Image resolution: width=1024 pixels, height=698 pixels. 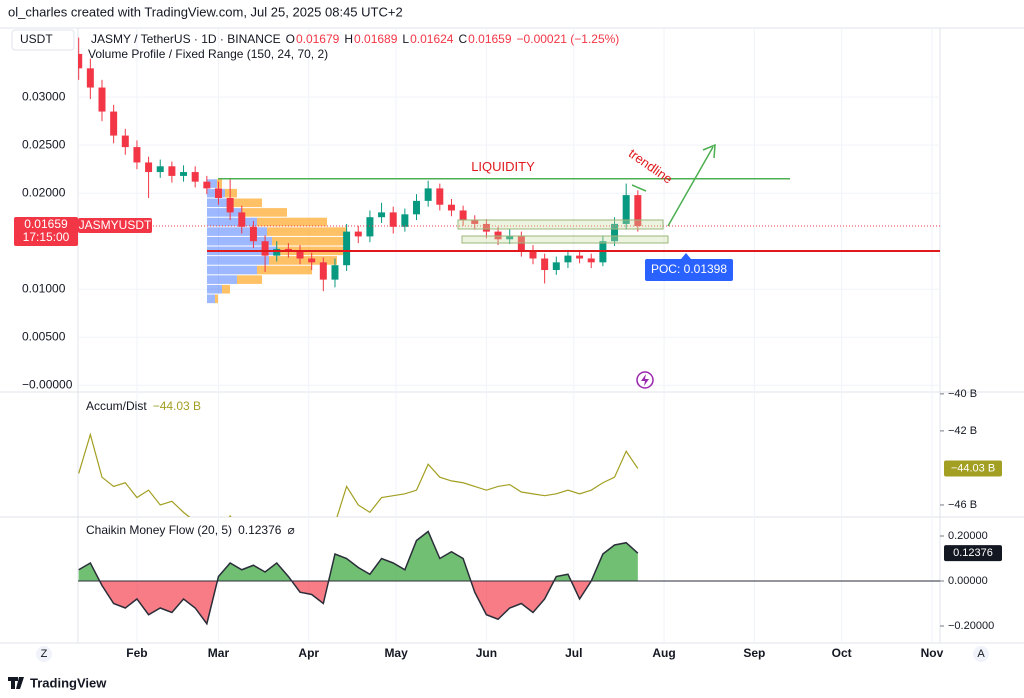 I want to click on y-tick-label: 0.20000, so click(x=968, y=536).